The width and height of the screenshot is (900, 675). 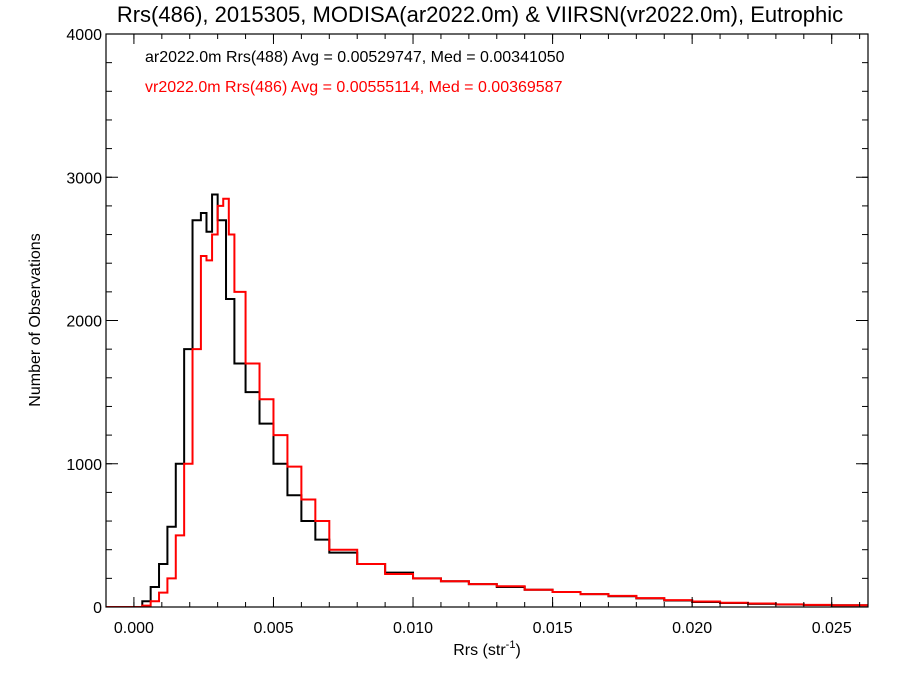 I want to click on x-tick-label: 0.010, so click(x=413, y=628).